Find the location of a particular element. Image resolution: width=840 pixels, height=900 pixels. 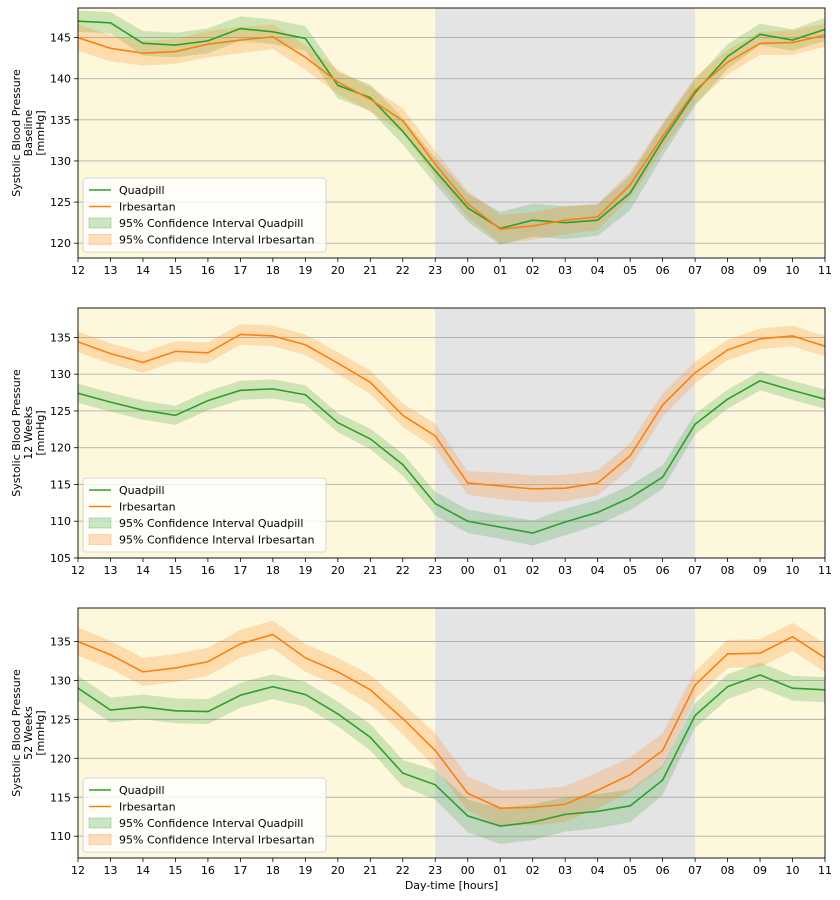

x-tick-label: 18 is located at coordinates (273, 270).